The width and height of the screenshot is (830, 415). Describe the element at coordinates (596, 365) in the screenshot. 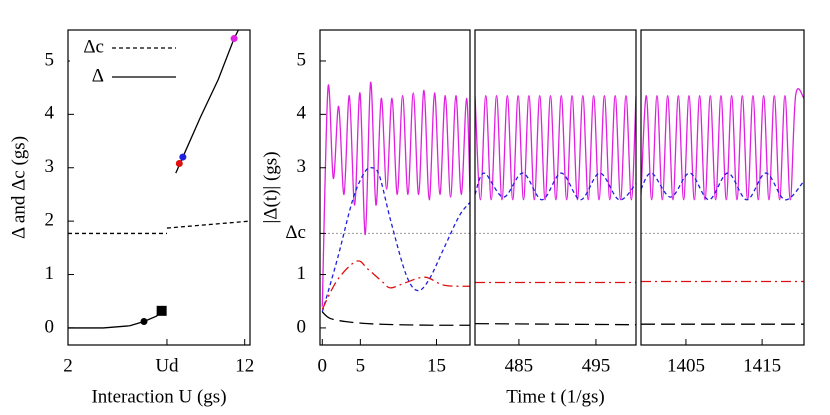

I see `x-tick-label: 495` at that location.